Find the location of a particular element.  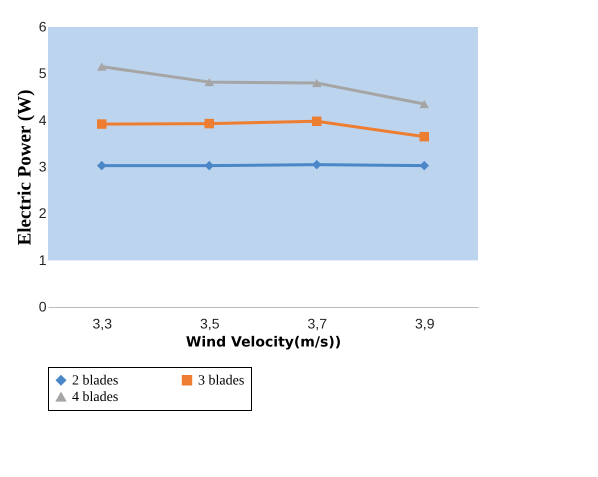

legend-label: 2 blades is located at coordinates (95, 380).